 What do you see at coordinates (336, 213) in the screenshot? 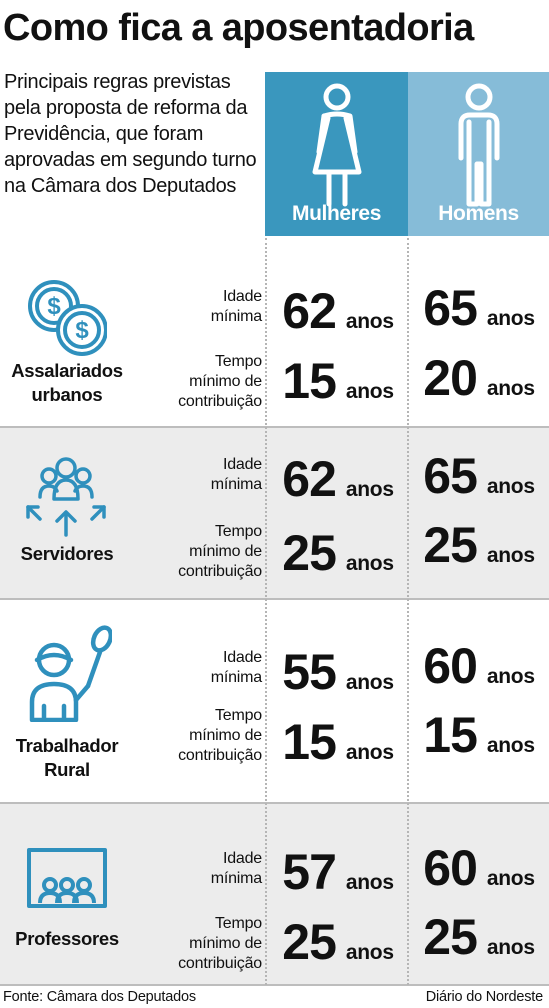
I see `women-column-label: Mulheres` at bounding box center [336, 213].